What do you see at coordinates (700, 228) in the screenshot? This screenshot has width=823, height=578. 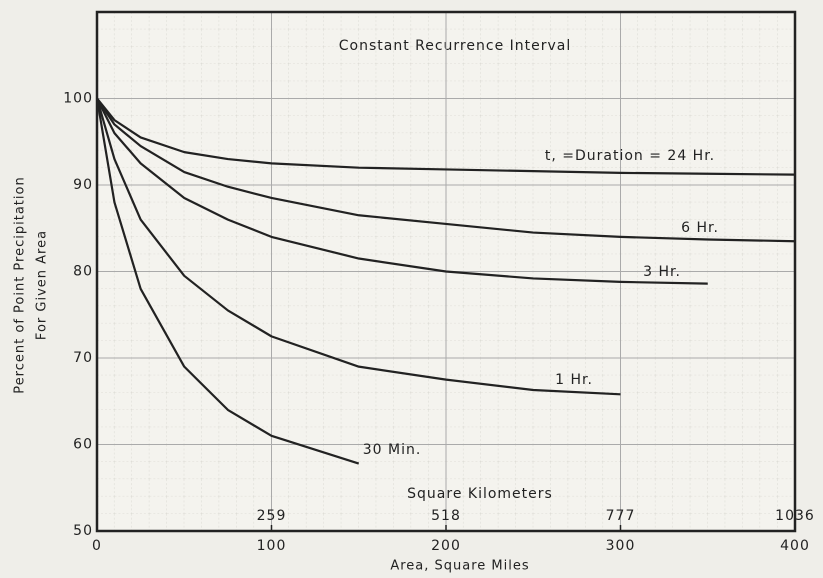 I see `series-label: 6 Hr.` at bounding box center [700, 228].